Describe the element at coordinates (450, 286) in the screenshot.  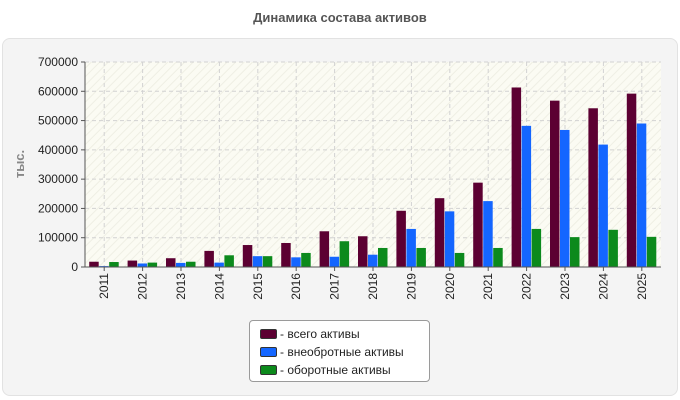
I see `x-tick-label: 2020` at that location.